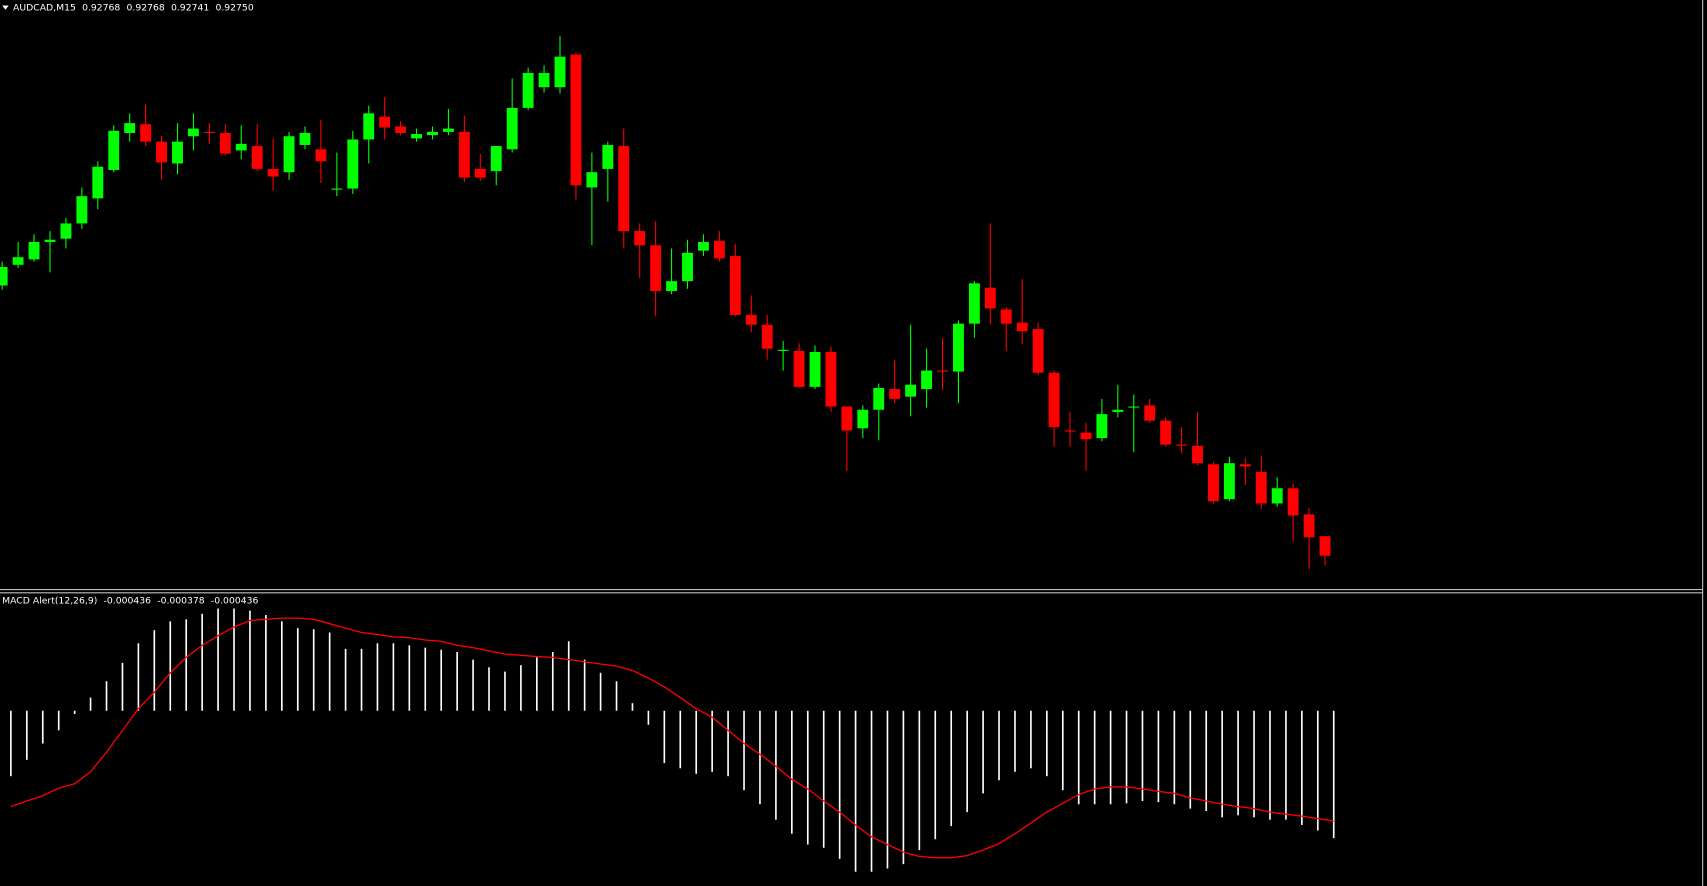  What do you see at coordinates (5, 7) in the screenshot?
I see `menu-triangle` at bounding box center [5, 7].